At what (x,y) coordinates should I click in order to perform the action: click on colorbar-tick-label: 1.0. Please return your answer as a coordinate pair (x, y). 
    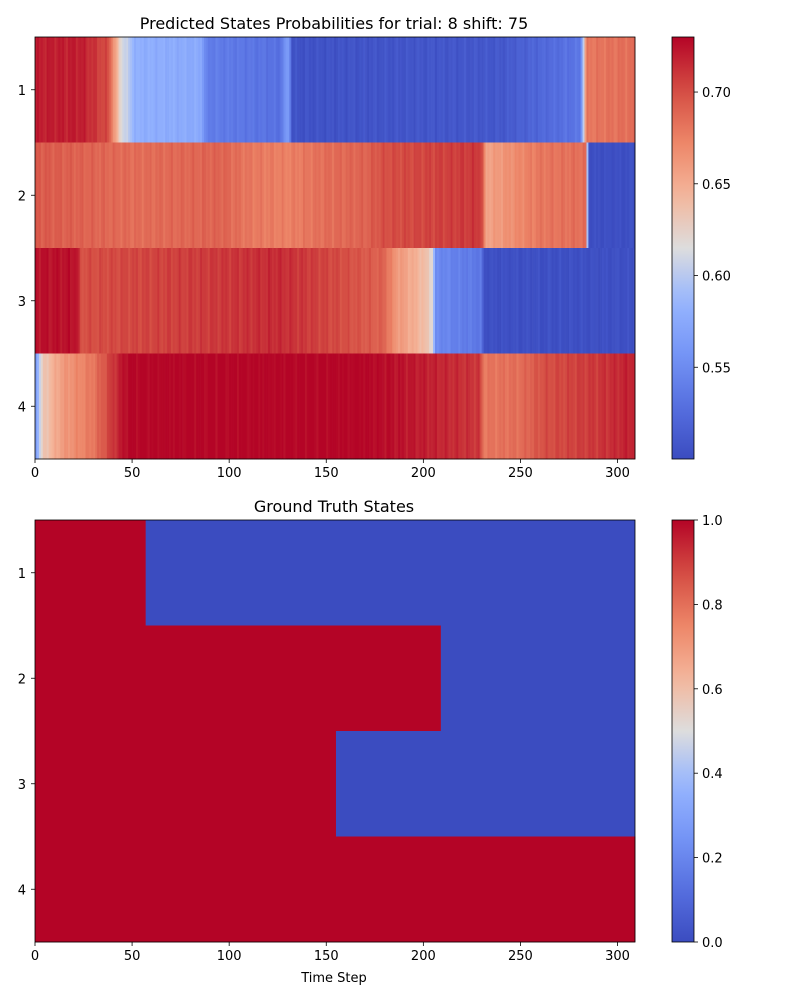
    Looking at the image, I should click on (712, 521).